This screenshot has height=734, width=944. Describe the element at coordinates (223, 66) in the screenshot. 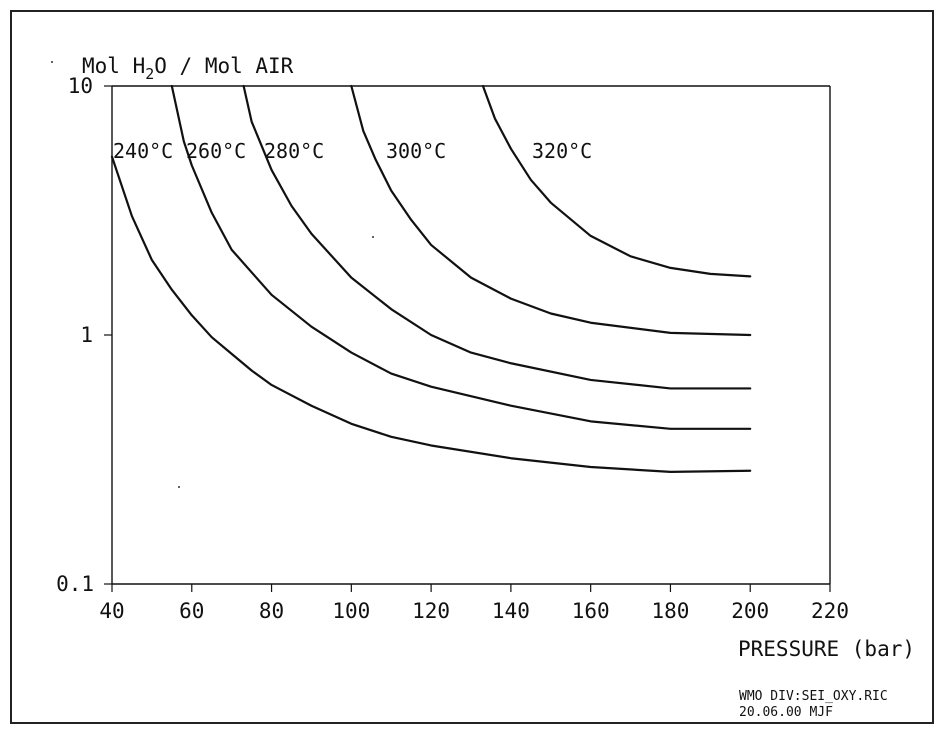

I see `y-axis-label-after: O / Mol AIR` at that location.